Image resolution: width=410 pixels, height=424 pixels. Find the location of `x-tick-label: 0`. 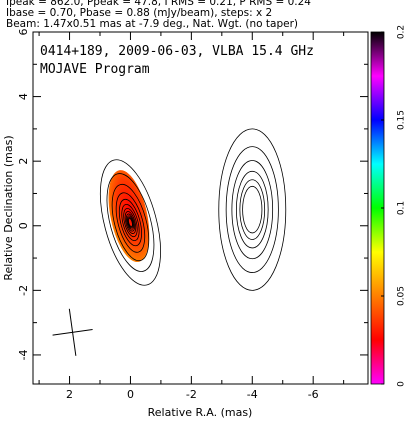

x-tick-label: 0 is located at coordinates (130, 394).